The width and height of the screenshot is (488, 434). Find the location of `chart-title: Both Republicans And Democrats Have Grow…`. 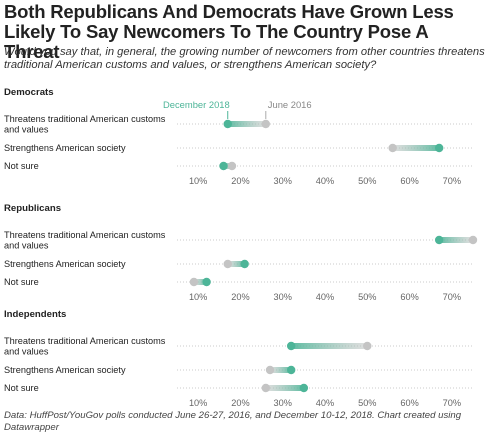

chart-title: Both Republicans And Democrats Have Grow… is located at coordinates (229, 31).